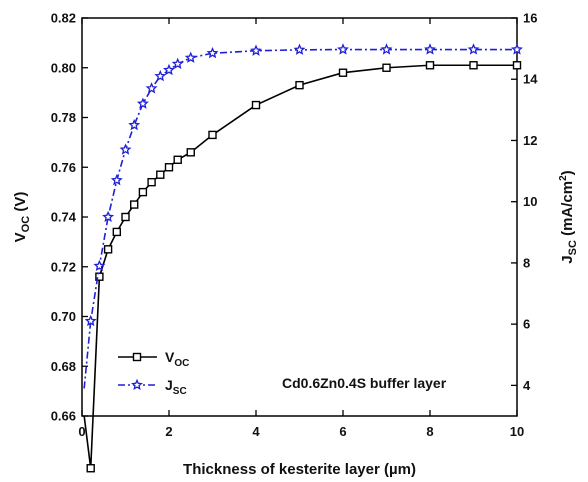  I want to click on legend-marker-voc, so click(137, 357).